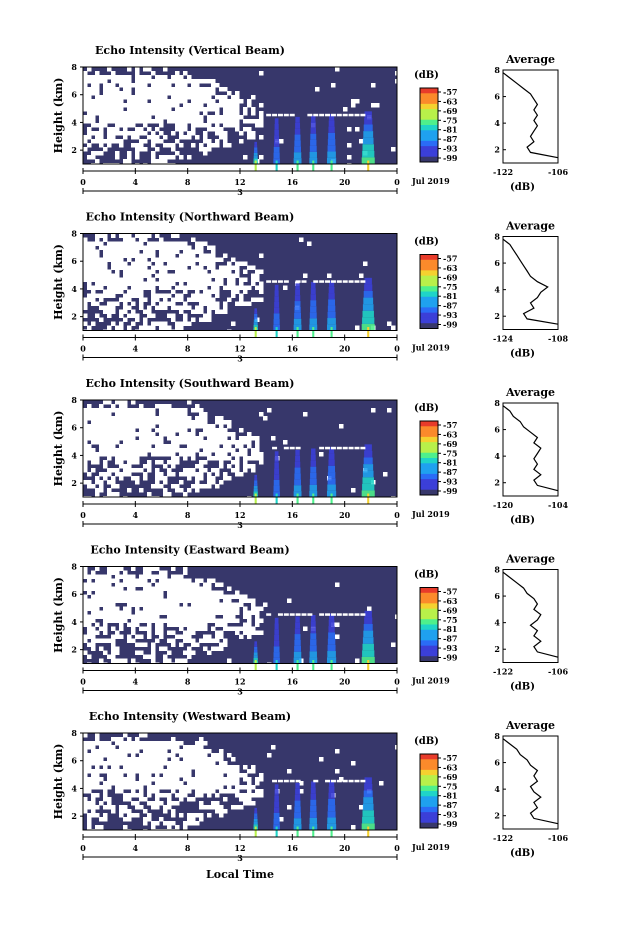  I want to click on echo-column-segment, so click(256, 149).